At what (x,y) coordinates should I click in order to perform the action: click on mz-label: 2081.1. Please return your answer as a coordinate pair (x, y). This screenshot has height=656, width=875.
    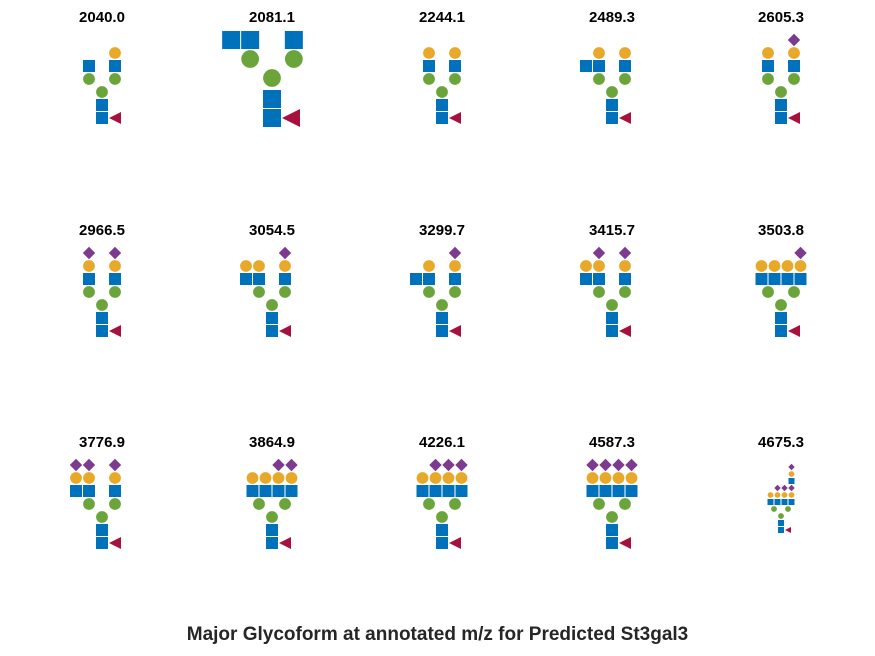
    Looking at the image, I should click on (272, 17).